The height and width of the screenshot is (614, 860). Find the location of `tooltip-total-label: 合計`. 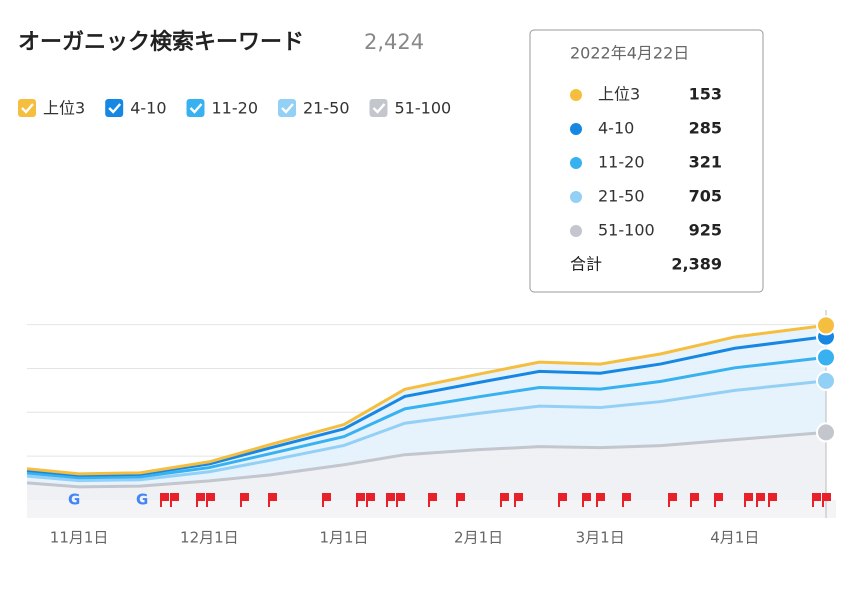

tooltip-total-label: 合計 is located at coordinates (586, 264).